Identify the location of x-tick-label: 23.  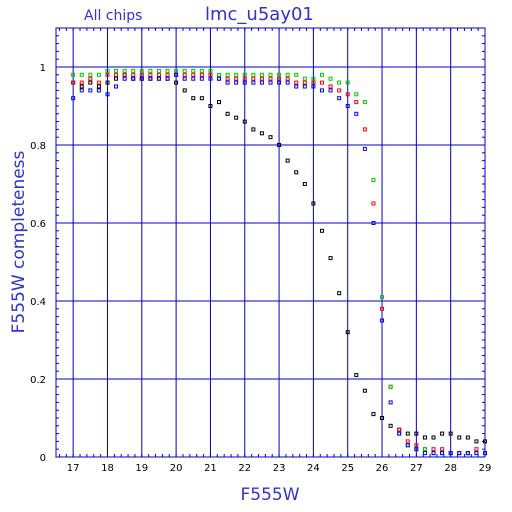
(279, 468).